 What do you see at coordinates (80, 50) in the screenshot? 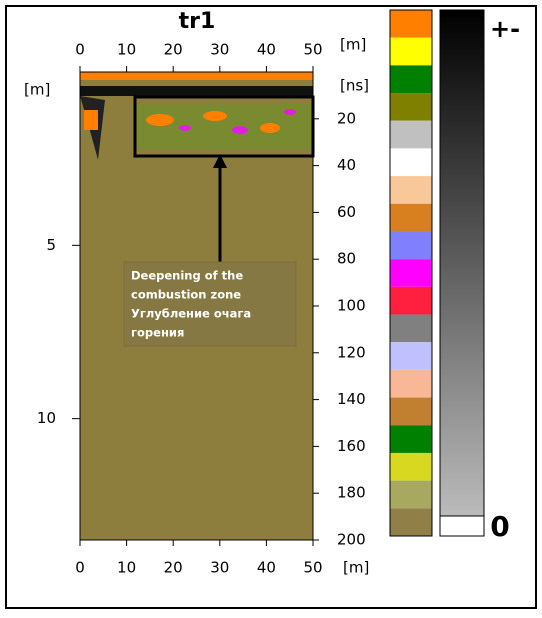
I see `x-tick-label-top: 0` at bounding box center [80, 50].